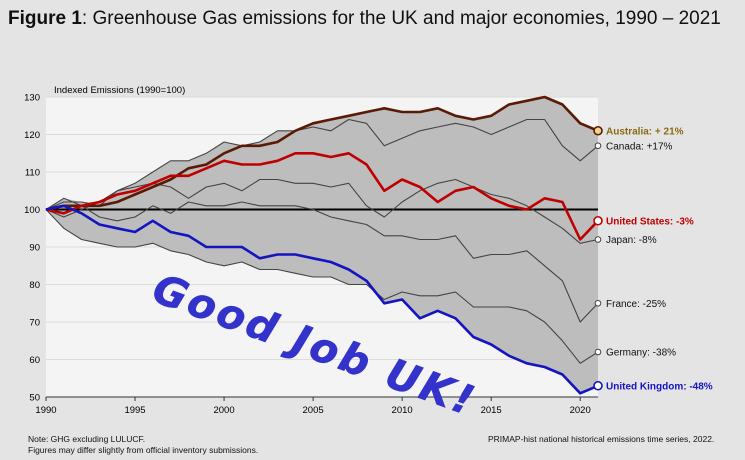  What do you see at coordinates (639, 146) in the screenshot?
I see `series-label-canada: Canada: +17%` at bounding box center [639, 146].